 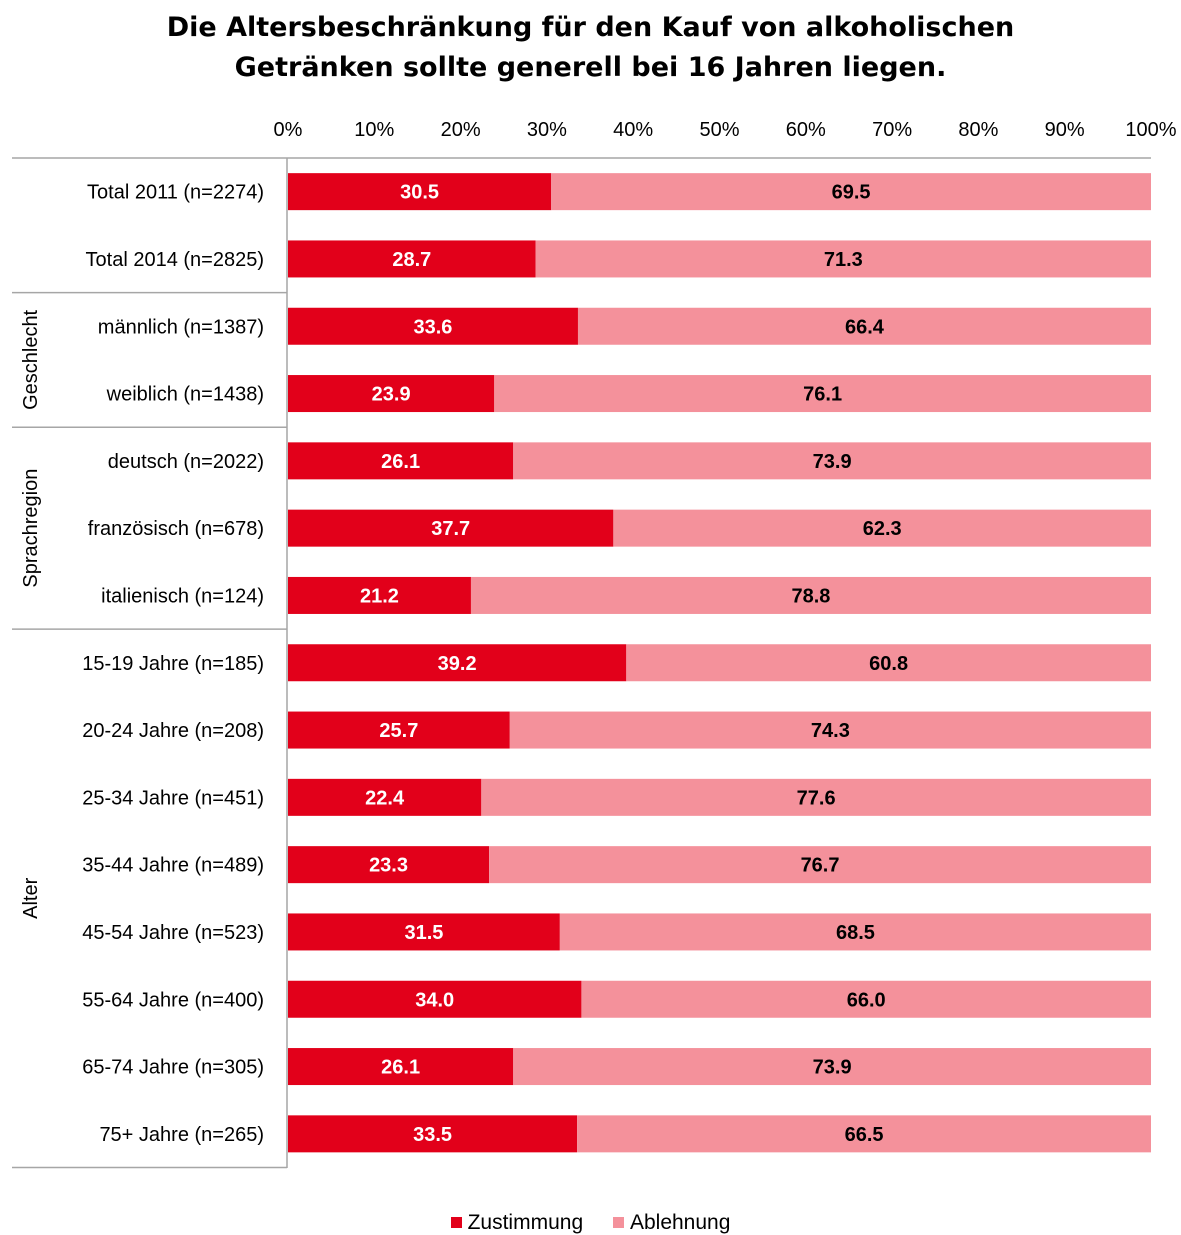 What do you see at coordinates (176, 529) in the screenshot?
I see `category-label: französisch (n=678)` at bounding box center [176, 529].